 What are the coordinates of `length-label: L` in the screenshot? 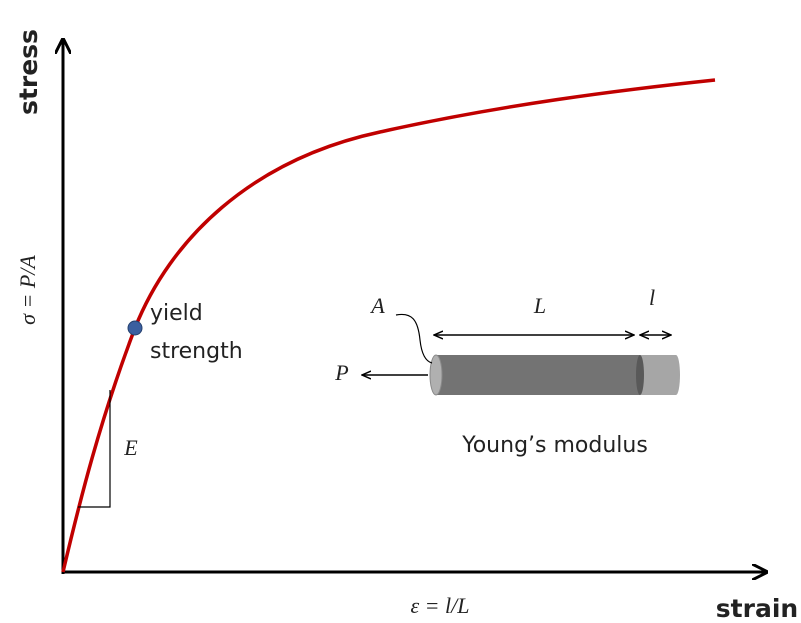 It's located at (539, 305).